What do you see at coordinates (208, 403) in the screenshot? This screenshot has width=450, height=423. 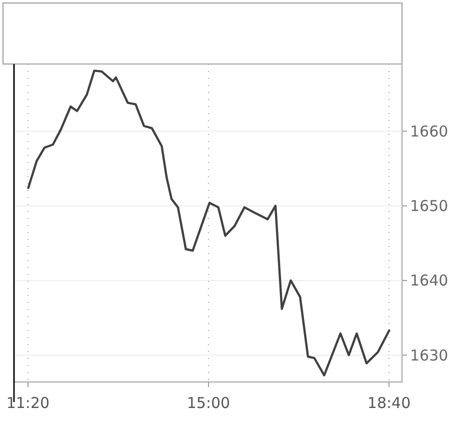 I see `x-tick-label: 15:00` at bounding box center [208, 403].